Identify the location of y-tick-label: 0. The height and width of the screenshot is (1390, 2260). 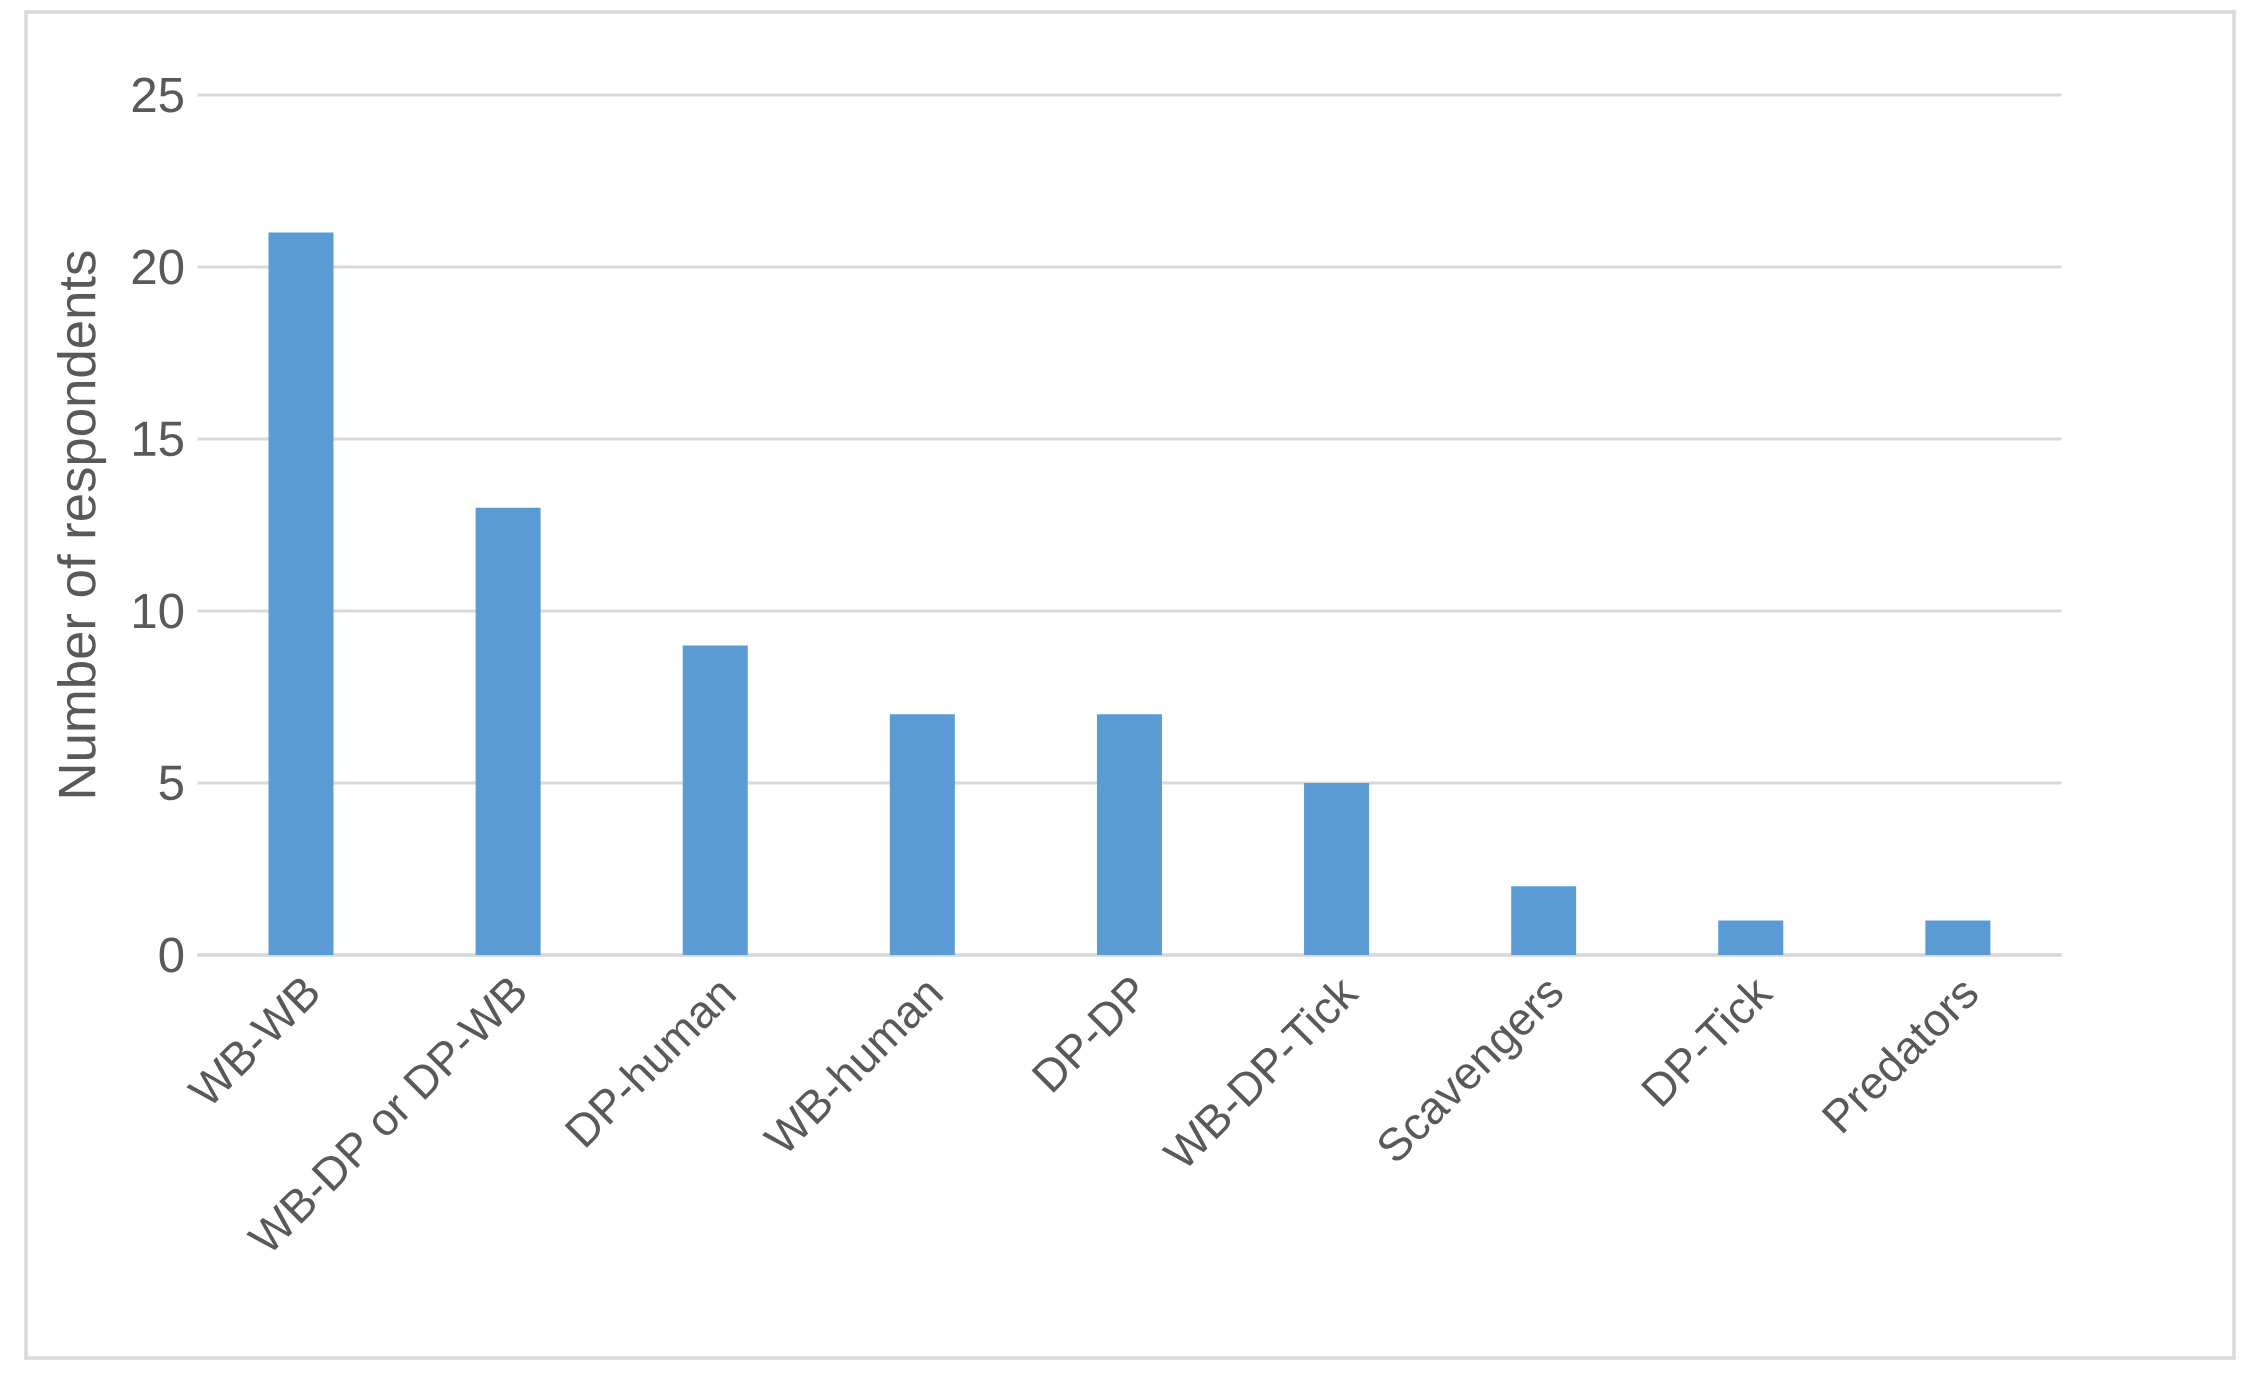
(171, 955).